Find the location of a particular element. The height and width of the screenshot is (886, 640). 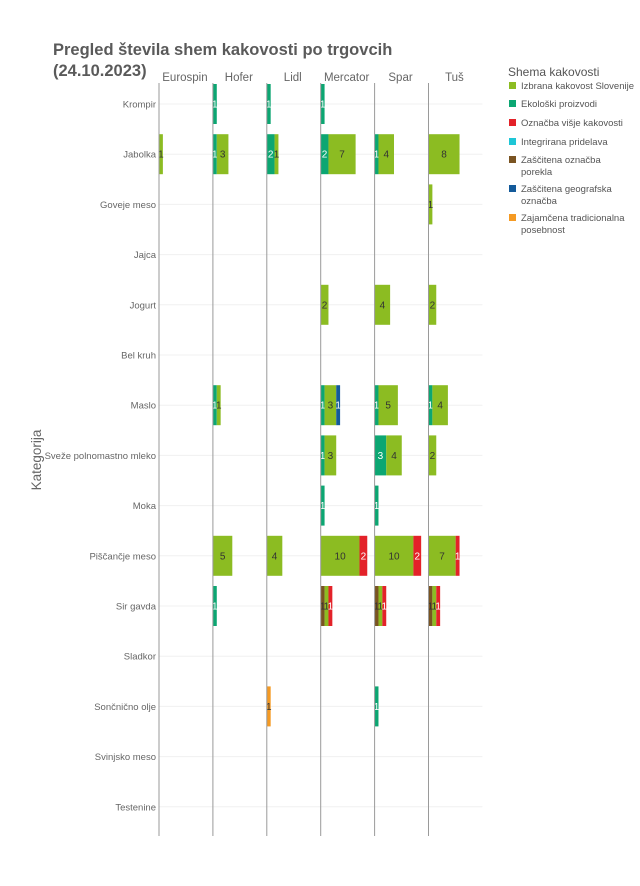

legend-label-line: Zaščitena označba is located at coordinates (561, 160).